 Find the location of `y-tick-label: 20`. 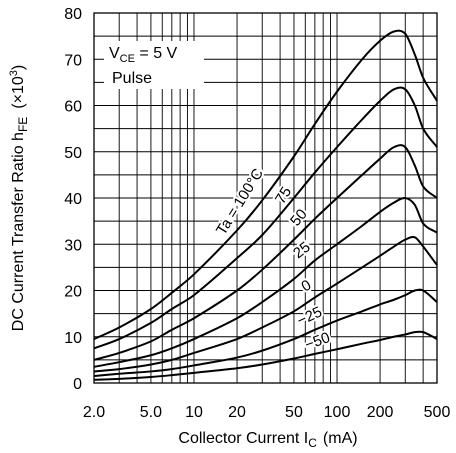

y-tick-label: 20 is located at coordinates (73, 292).